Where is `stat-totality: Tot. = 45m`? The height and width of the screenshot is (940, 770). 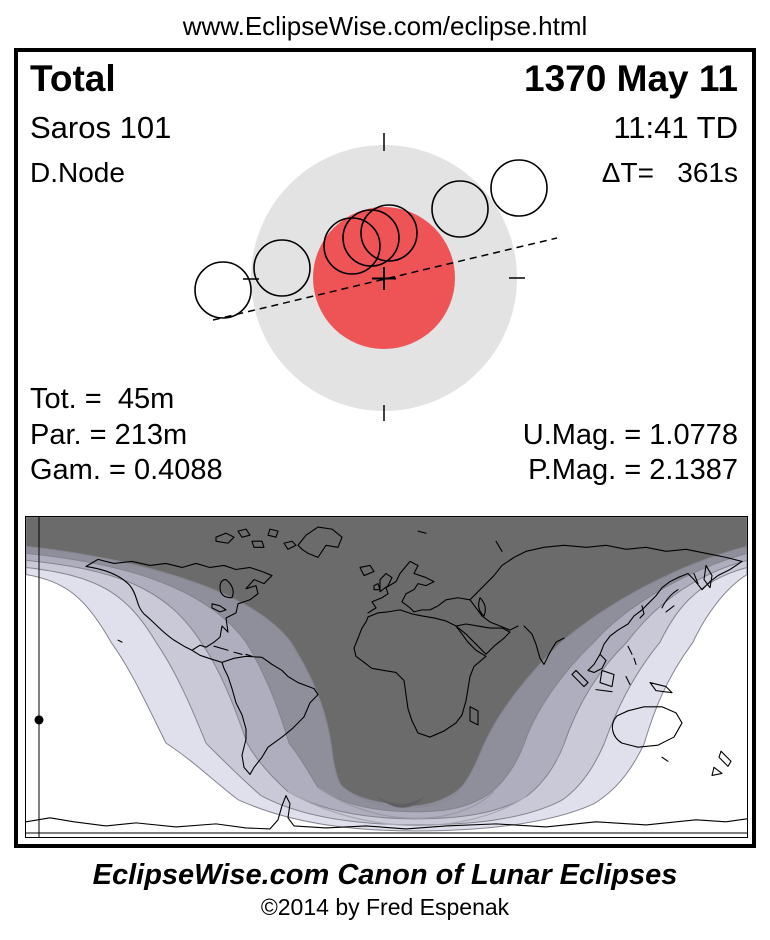 stat-totality: Tot. = 45m is located at coordinates (102, 399).